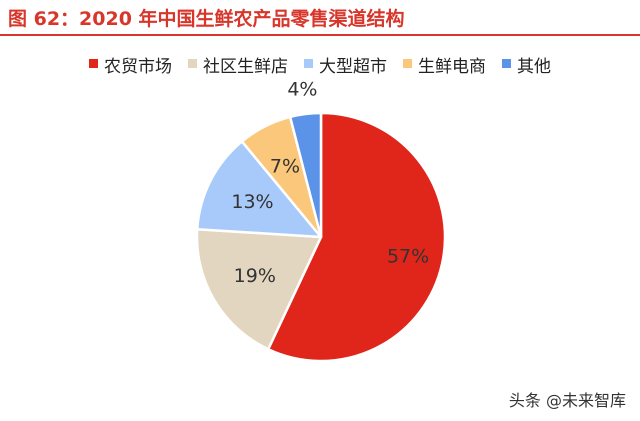  What do you see at coordinates (320, 35) in the screenshot?
I see `title-divider` at bounding box center [320, 35].